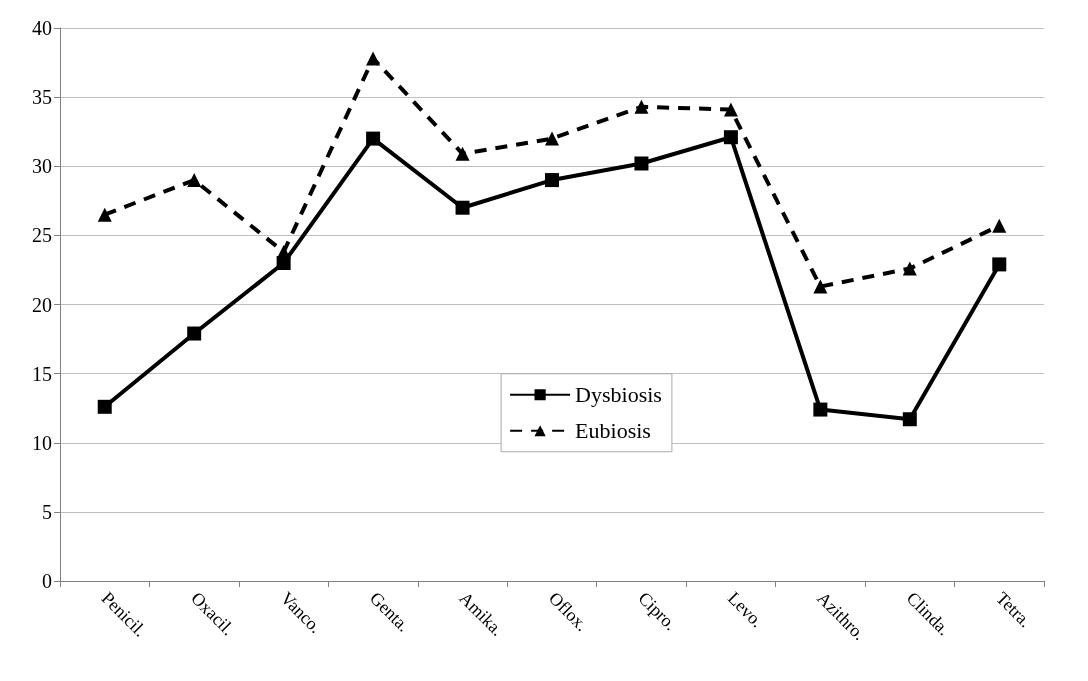 Image resolution: width=1088 pixels, height=681 pixels. I want to click on y-tick-label: 35, so click(42, 97).